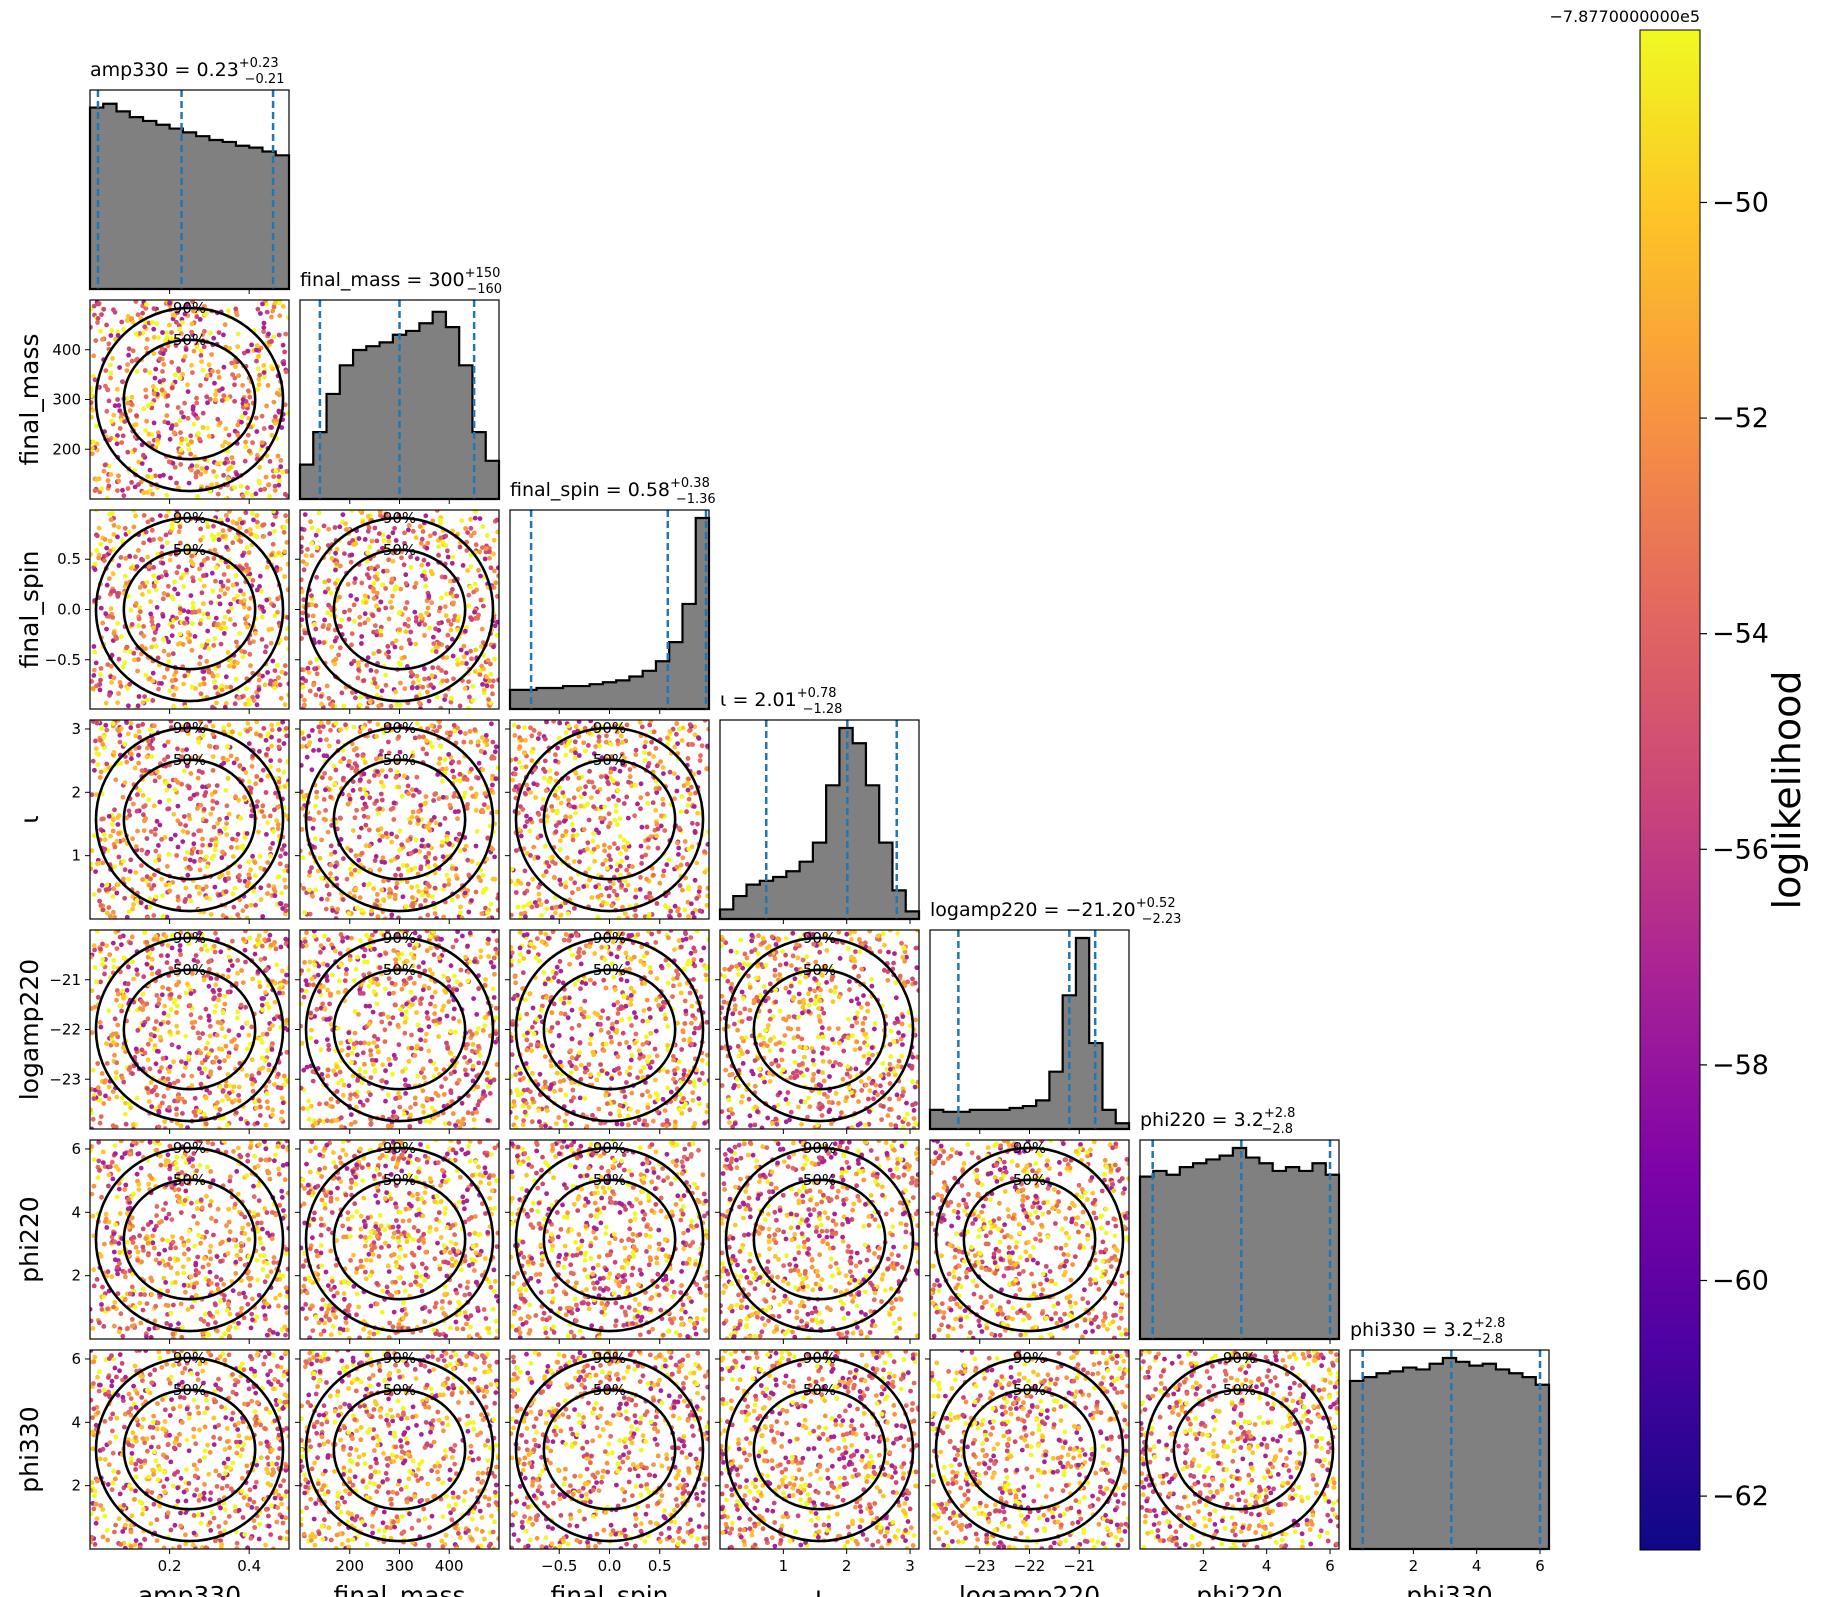 The image size is (1828, 1597). What do you see at coordinates (399, 1589) in the screenshot?
I see `x-axis-label-final_mass: final_mass` at bounding box center [399, 1589].